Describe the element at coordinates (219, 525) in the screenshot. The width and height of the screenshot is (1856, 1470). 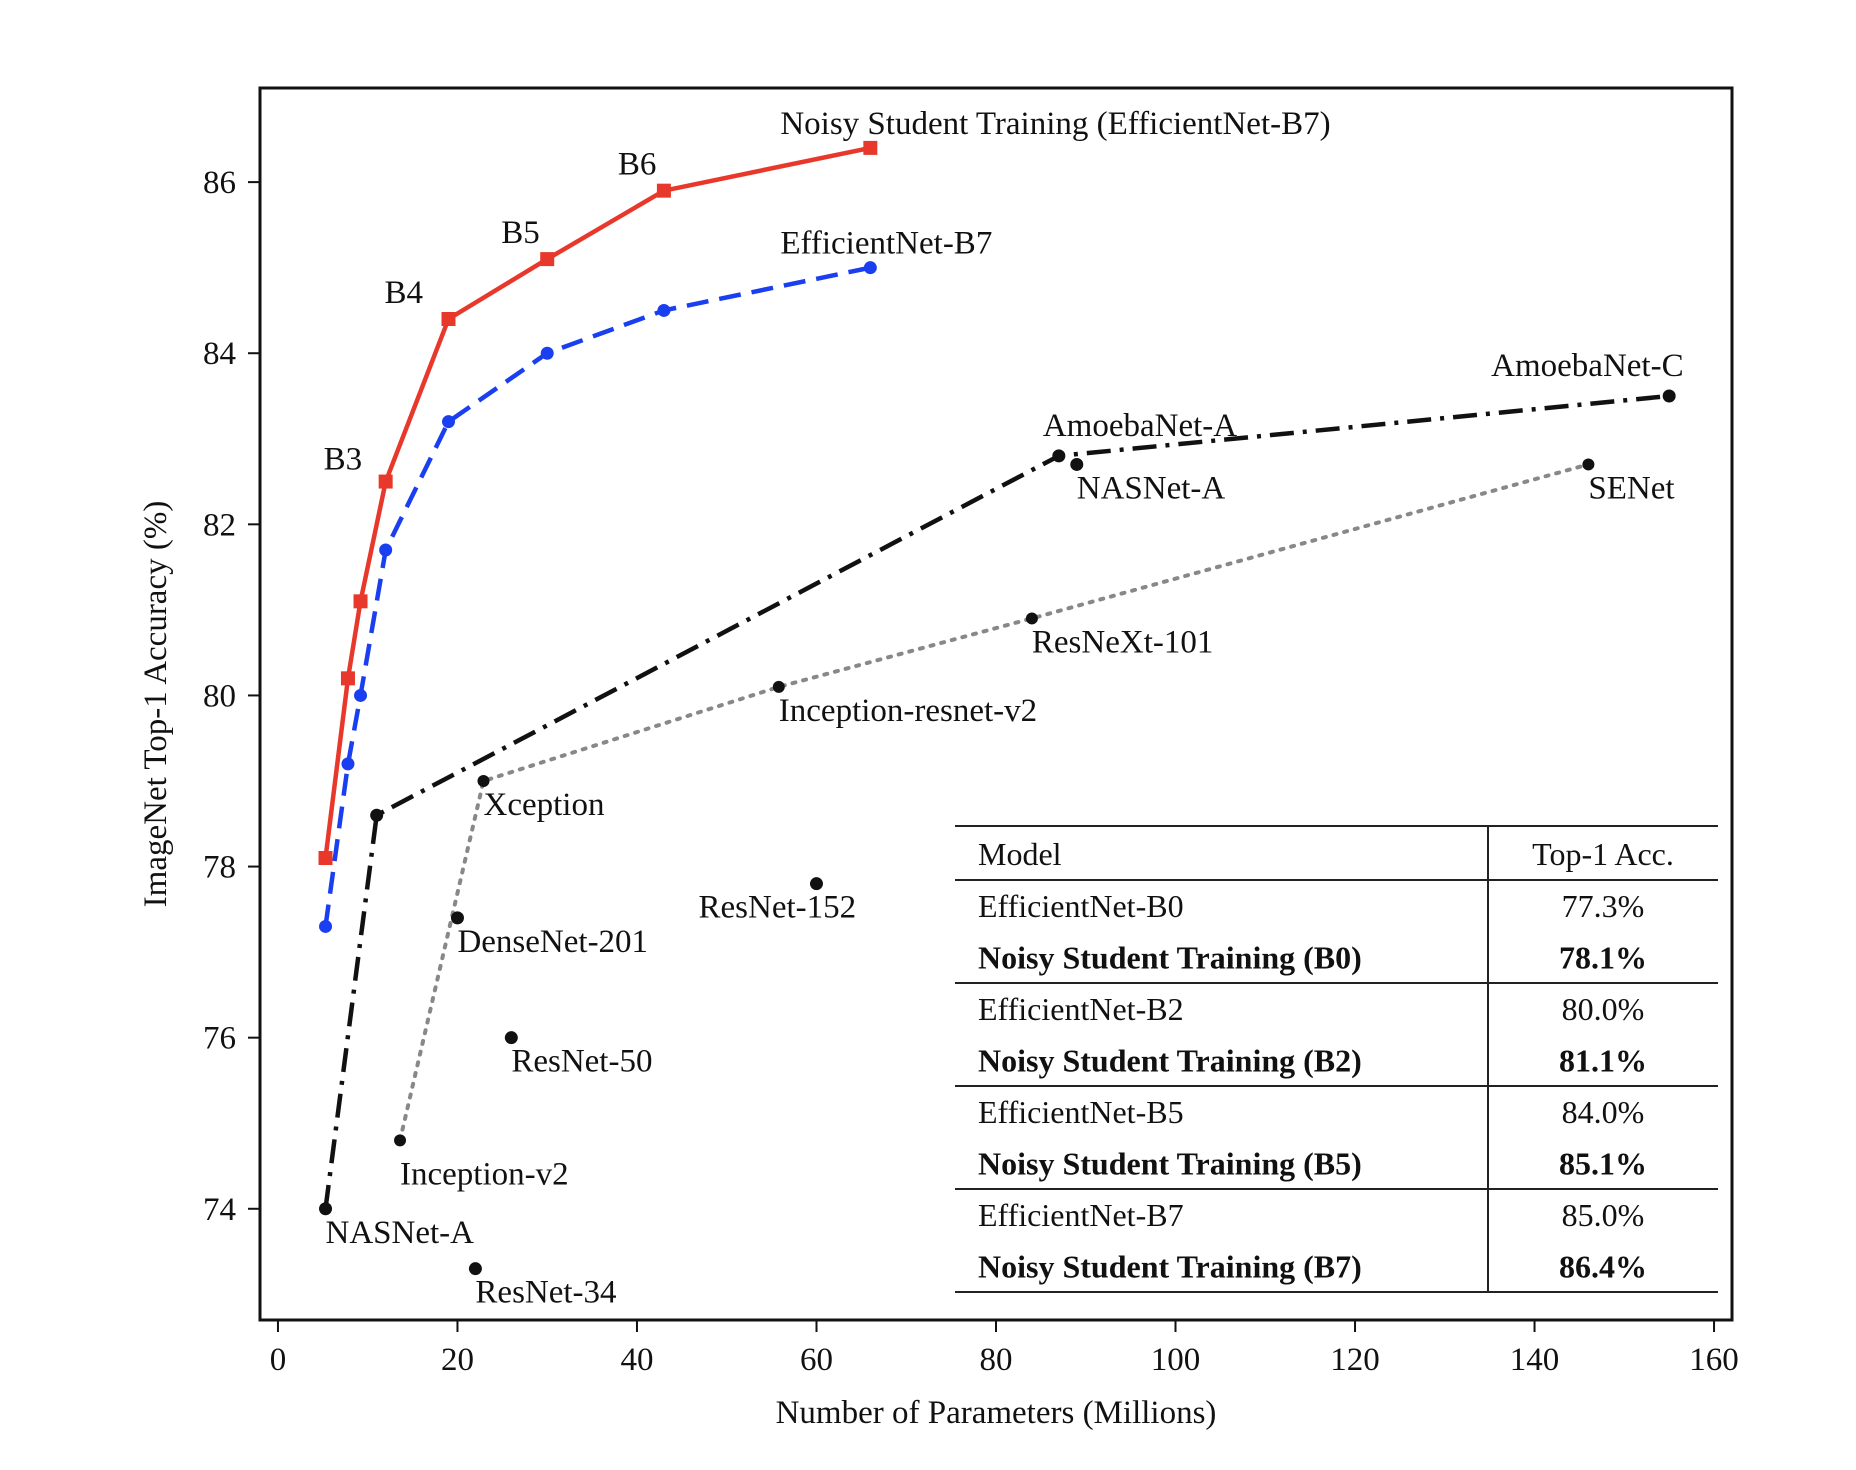
I see `y-tick-label: 82` at that location.